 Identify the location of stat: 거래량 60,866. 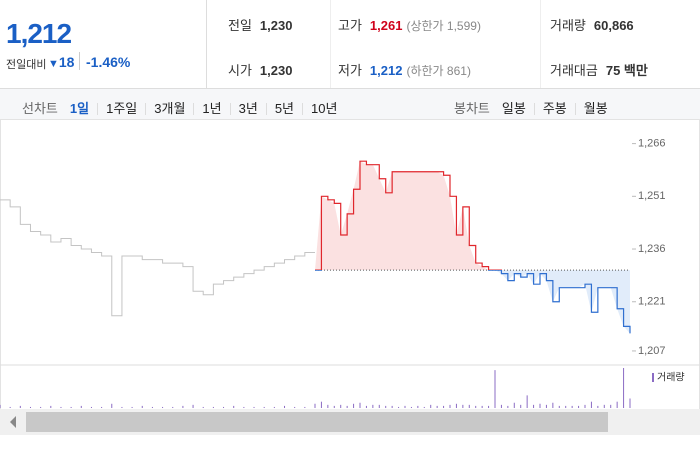
(592, 24).